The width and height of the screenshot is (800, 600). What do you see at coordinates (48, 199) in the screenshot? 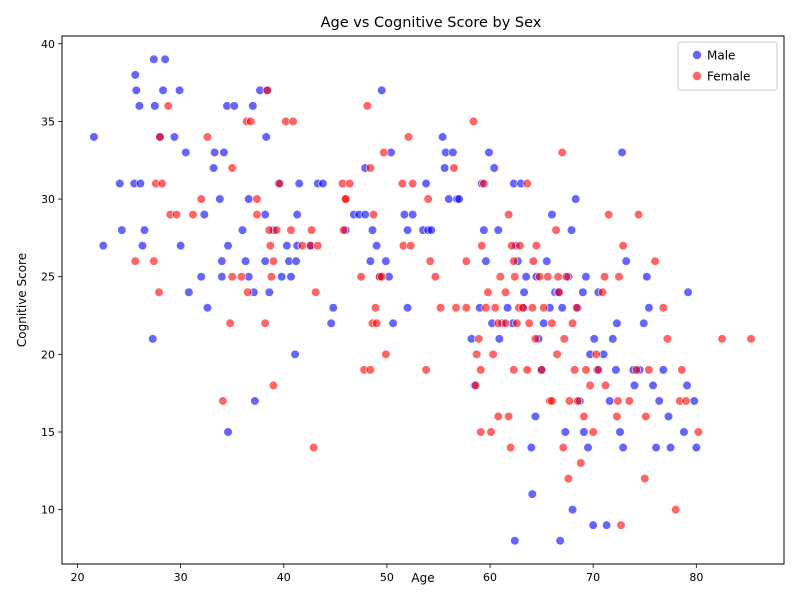
I see `y-tick-label: 30` at bounding box center [48, 199].